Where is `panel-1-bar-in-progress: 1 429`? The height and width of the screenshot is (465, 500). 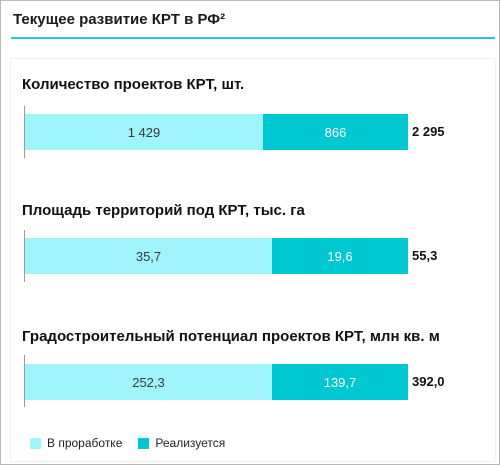 panel-1-bar-in-progress: 1 429 is located at coordinates (144, 132).